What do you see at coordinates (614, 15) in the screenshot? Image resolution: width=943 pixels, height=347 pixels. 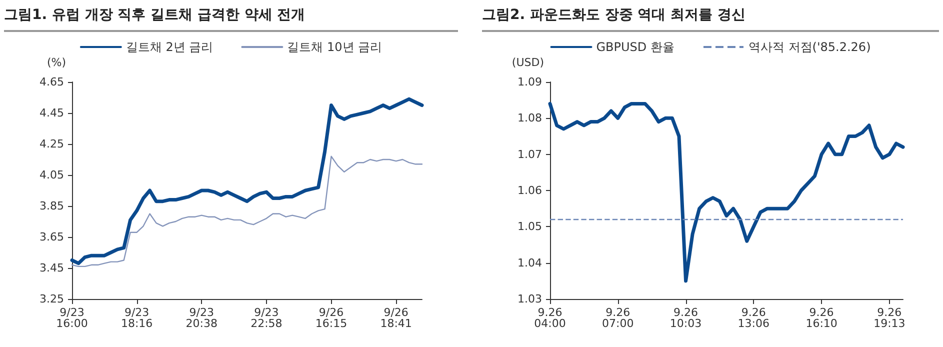 I see `chart-title: 그림2. 파운드화도 장중 역대 최저를 경신` at bounding box center [614, 15].